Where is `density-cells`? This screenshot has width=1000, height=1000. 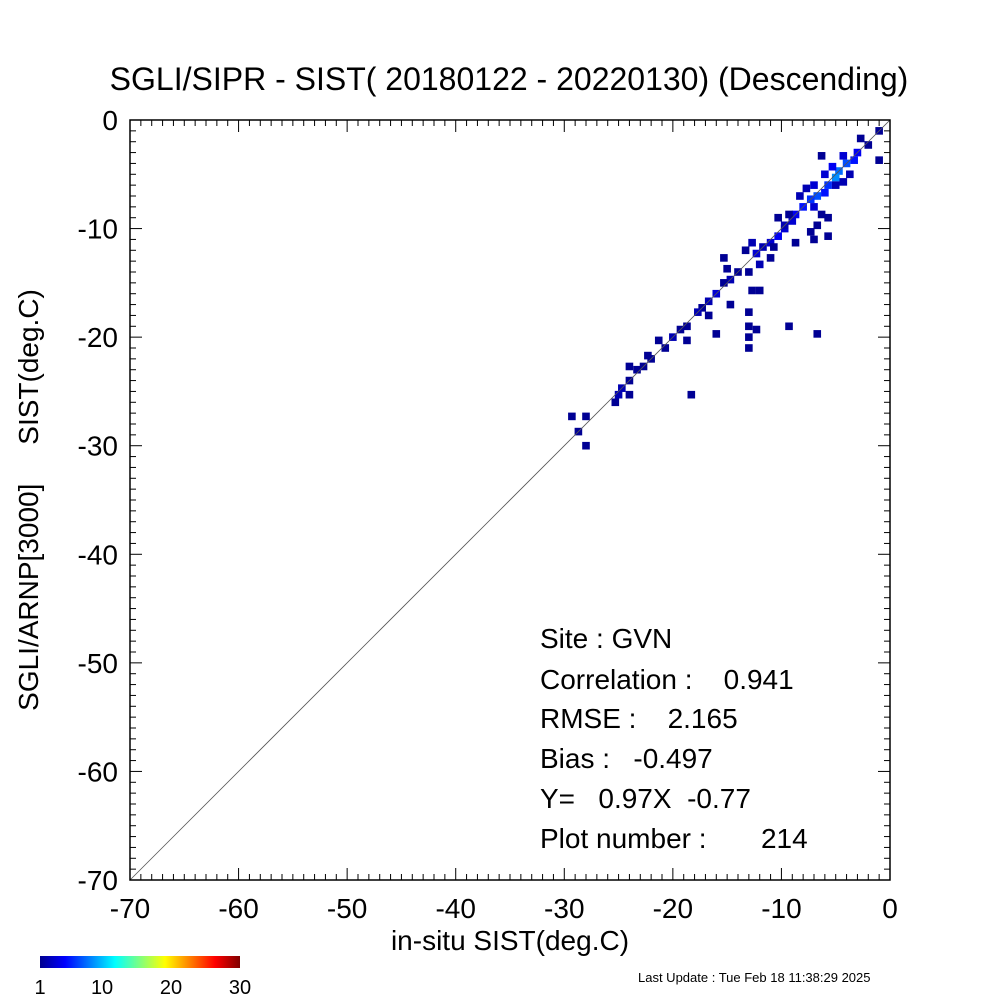
density-cells is located at coordinates (725, 288).